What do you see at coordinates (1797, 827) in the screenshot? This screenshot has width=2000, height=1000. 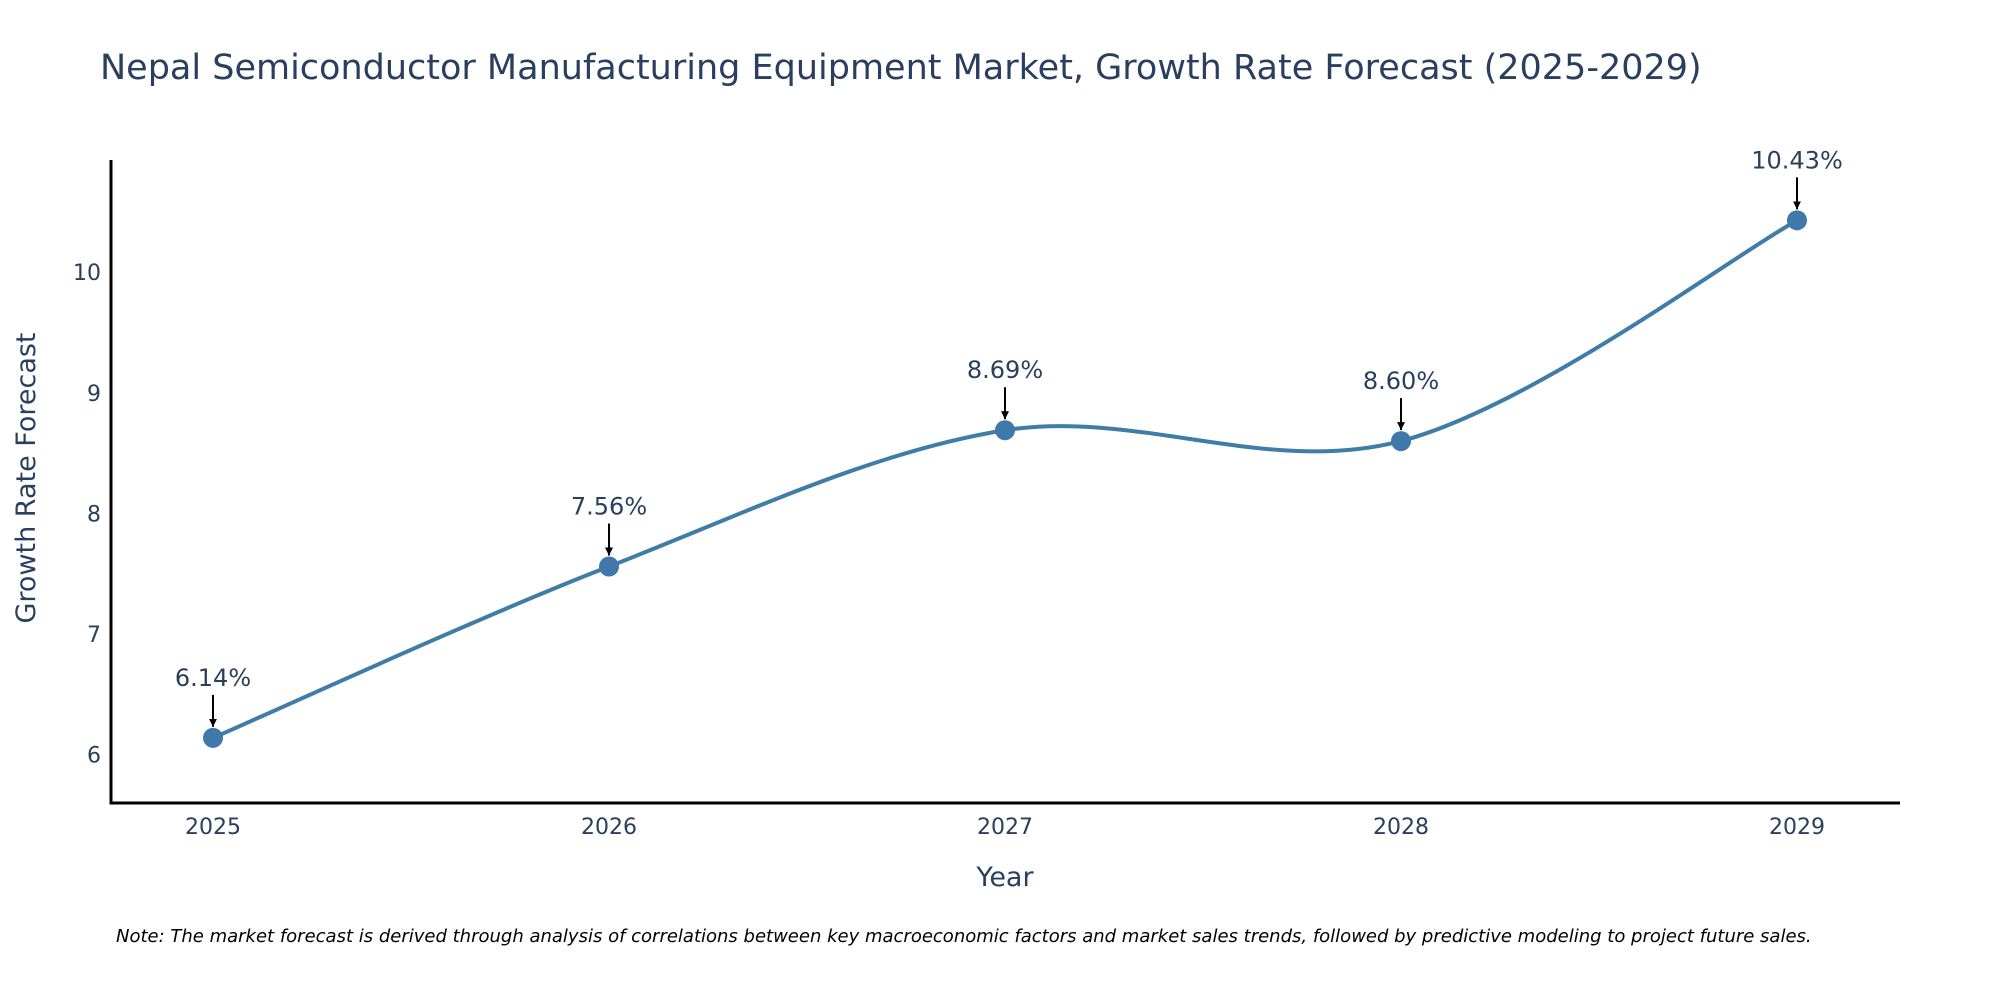 I see `x-tick-label: 2029` at bounding box center [1797, 827].